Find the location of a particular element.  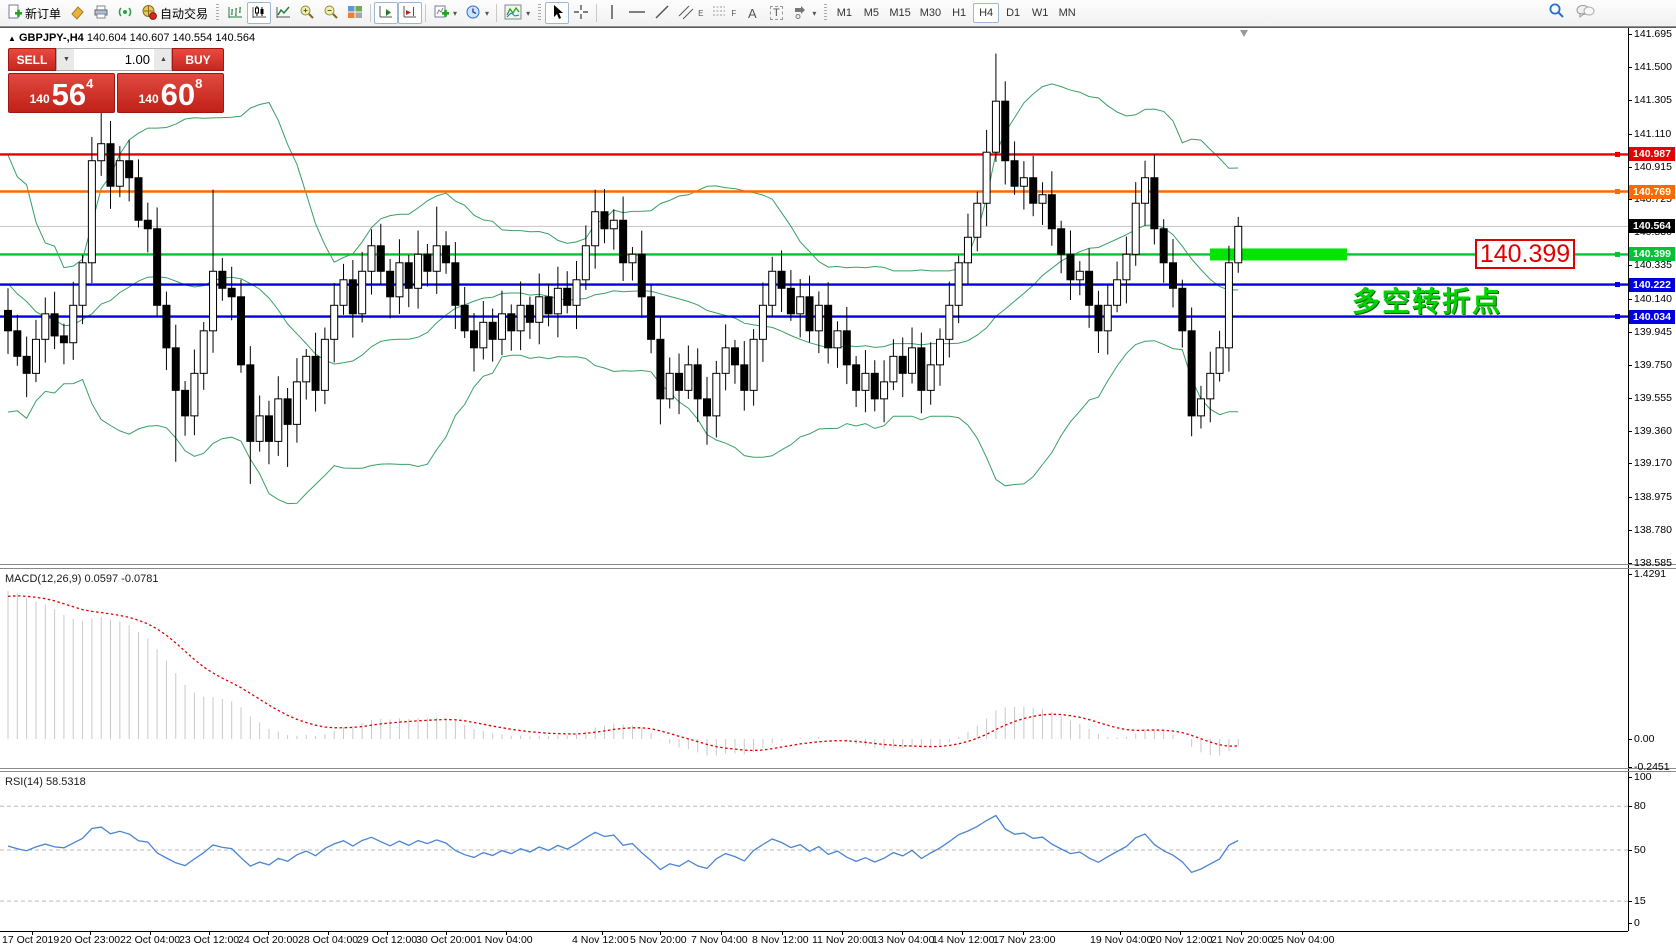

line-chart-button is located at coordinates (283, 13).